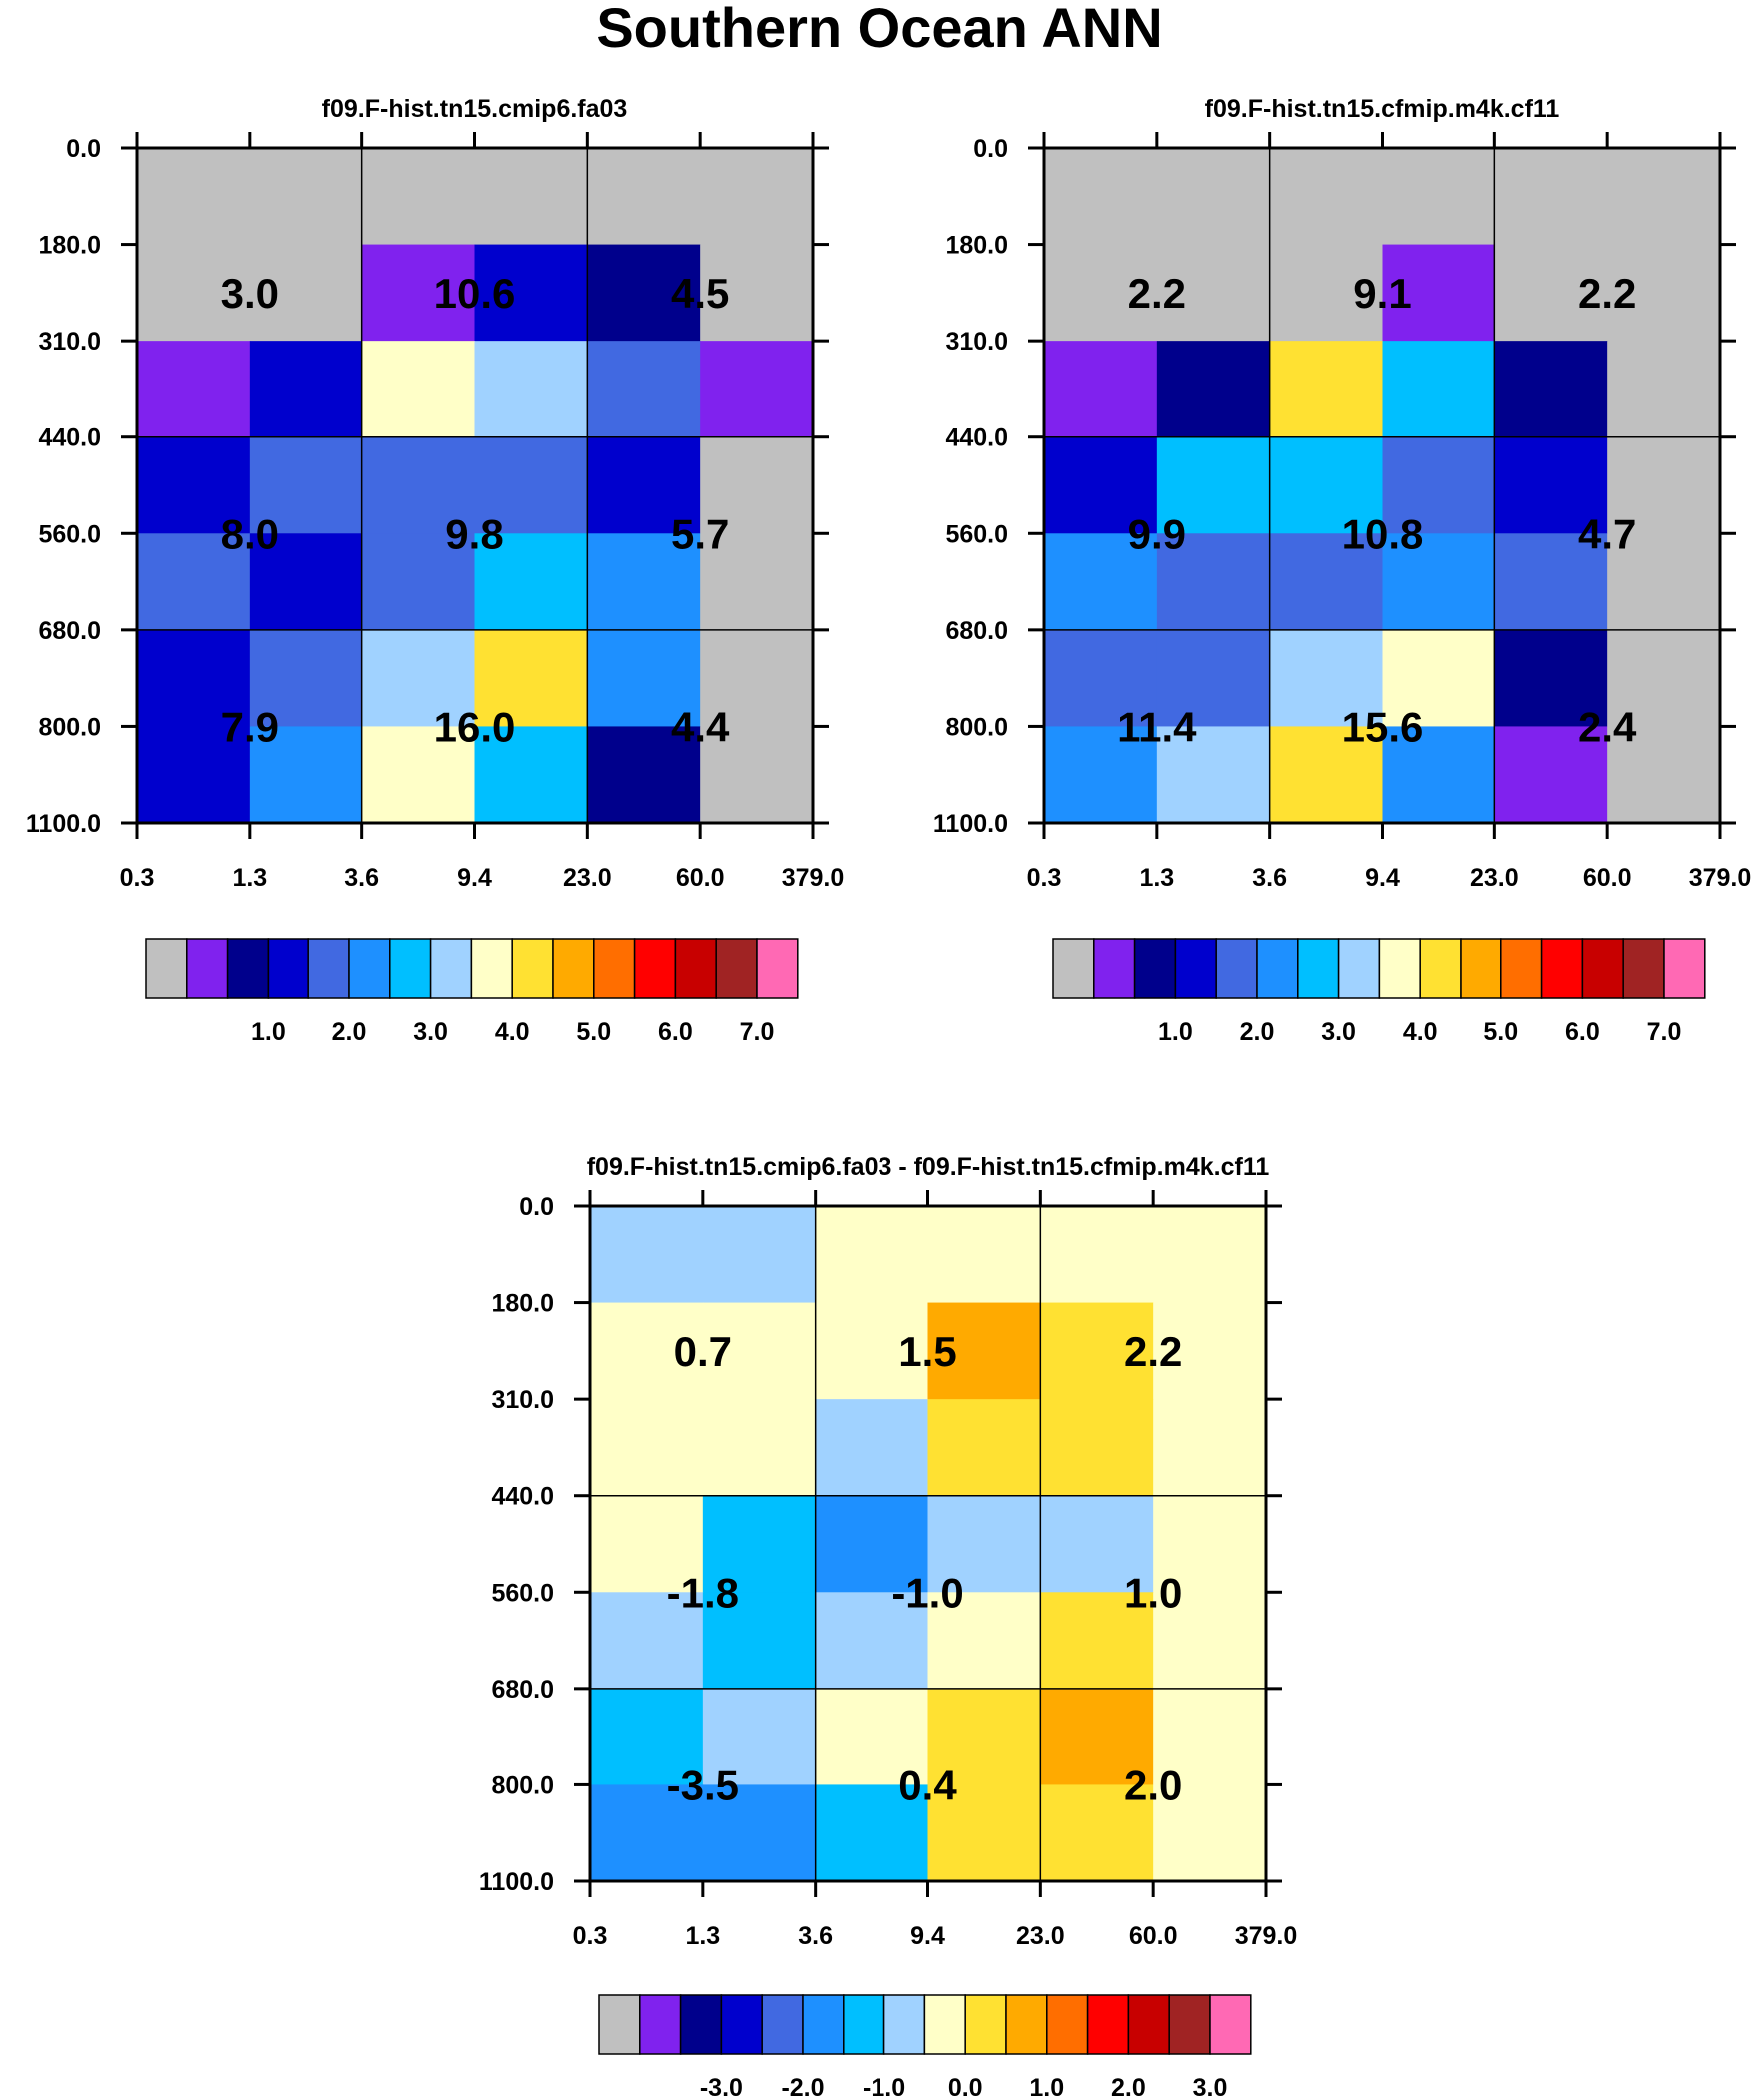 This screenshot has width=1760, height=2100. Describe the element at coordinates (721, 2087) in the screenshot. I see `colorbar-label: -3.0` at that location.